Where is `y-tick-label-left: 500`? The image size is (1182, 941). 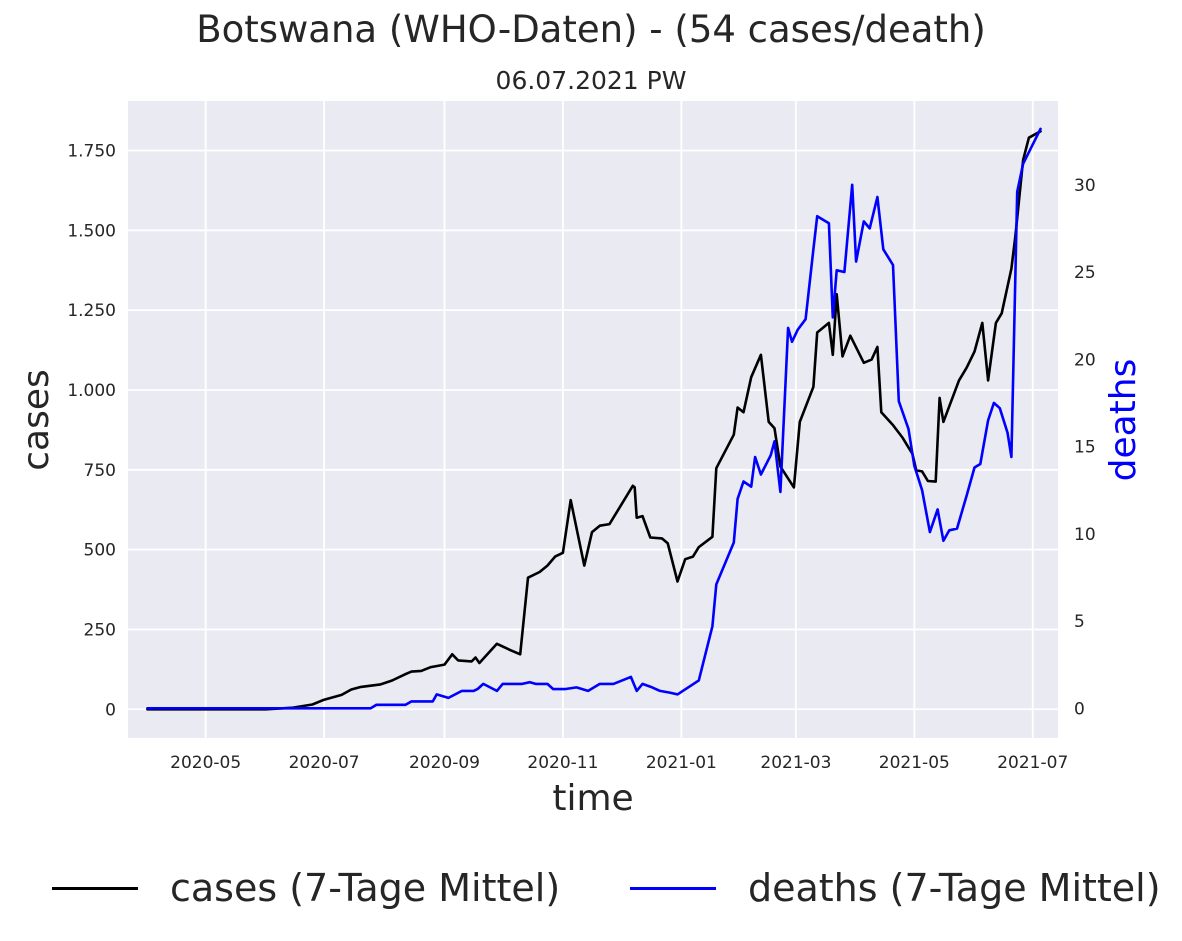 y-tick-label-left: 500 is located at coordinates (100, 551).